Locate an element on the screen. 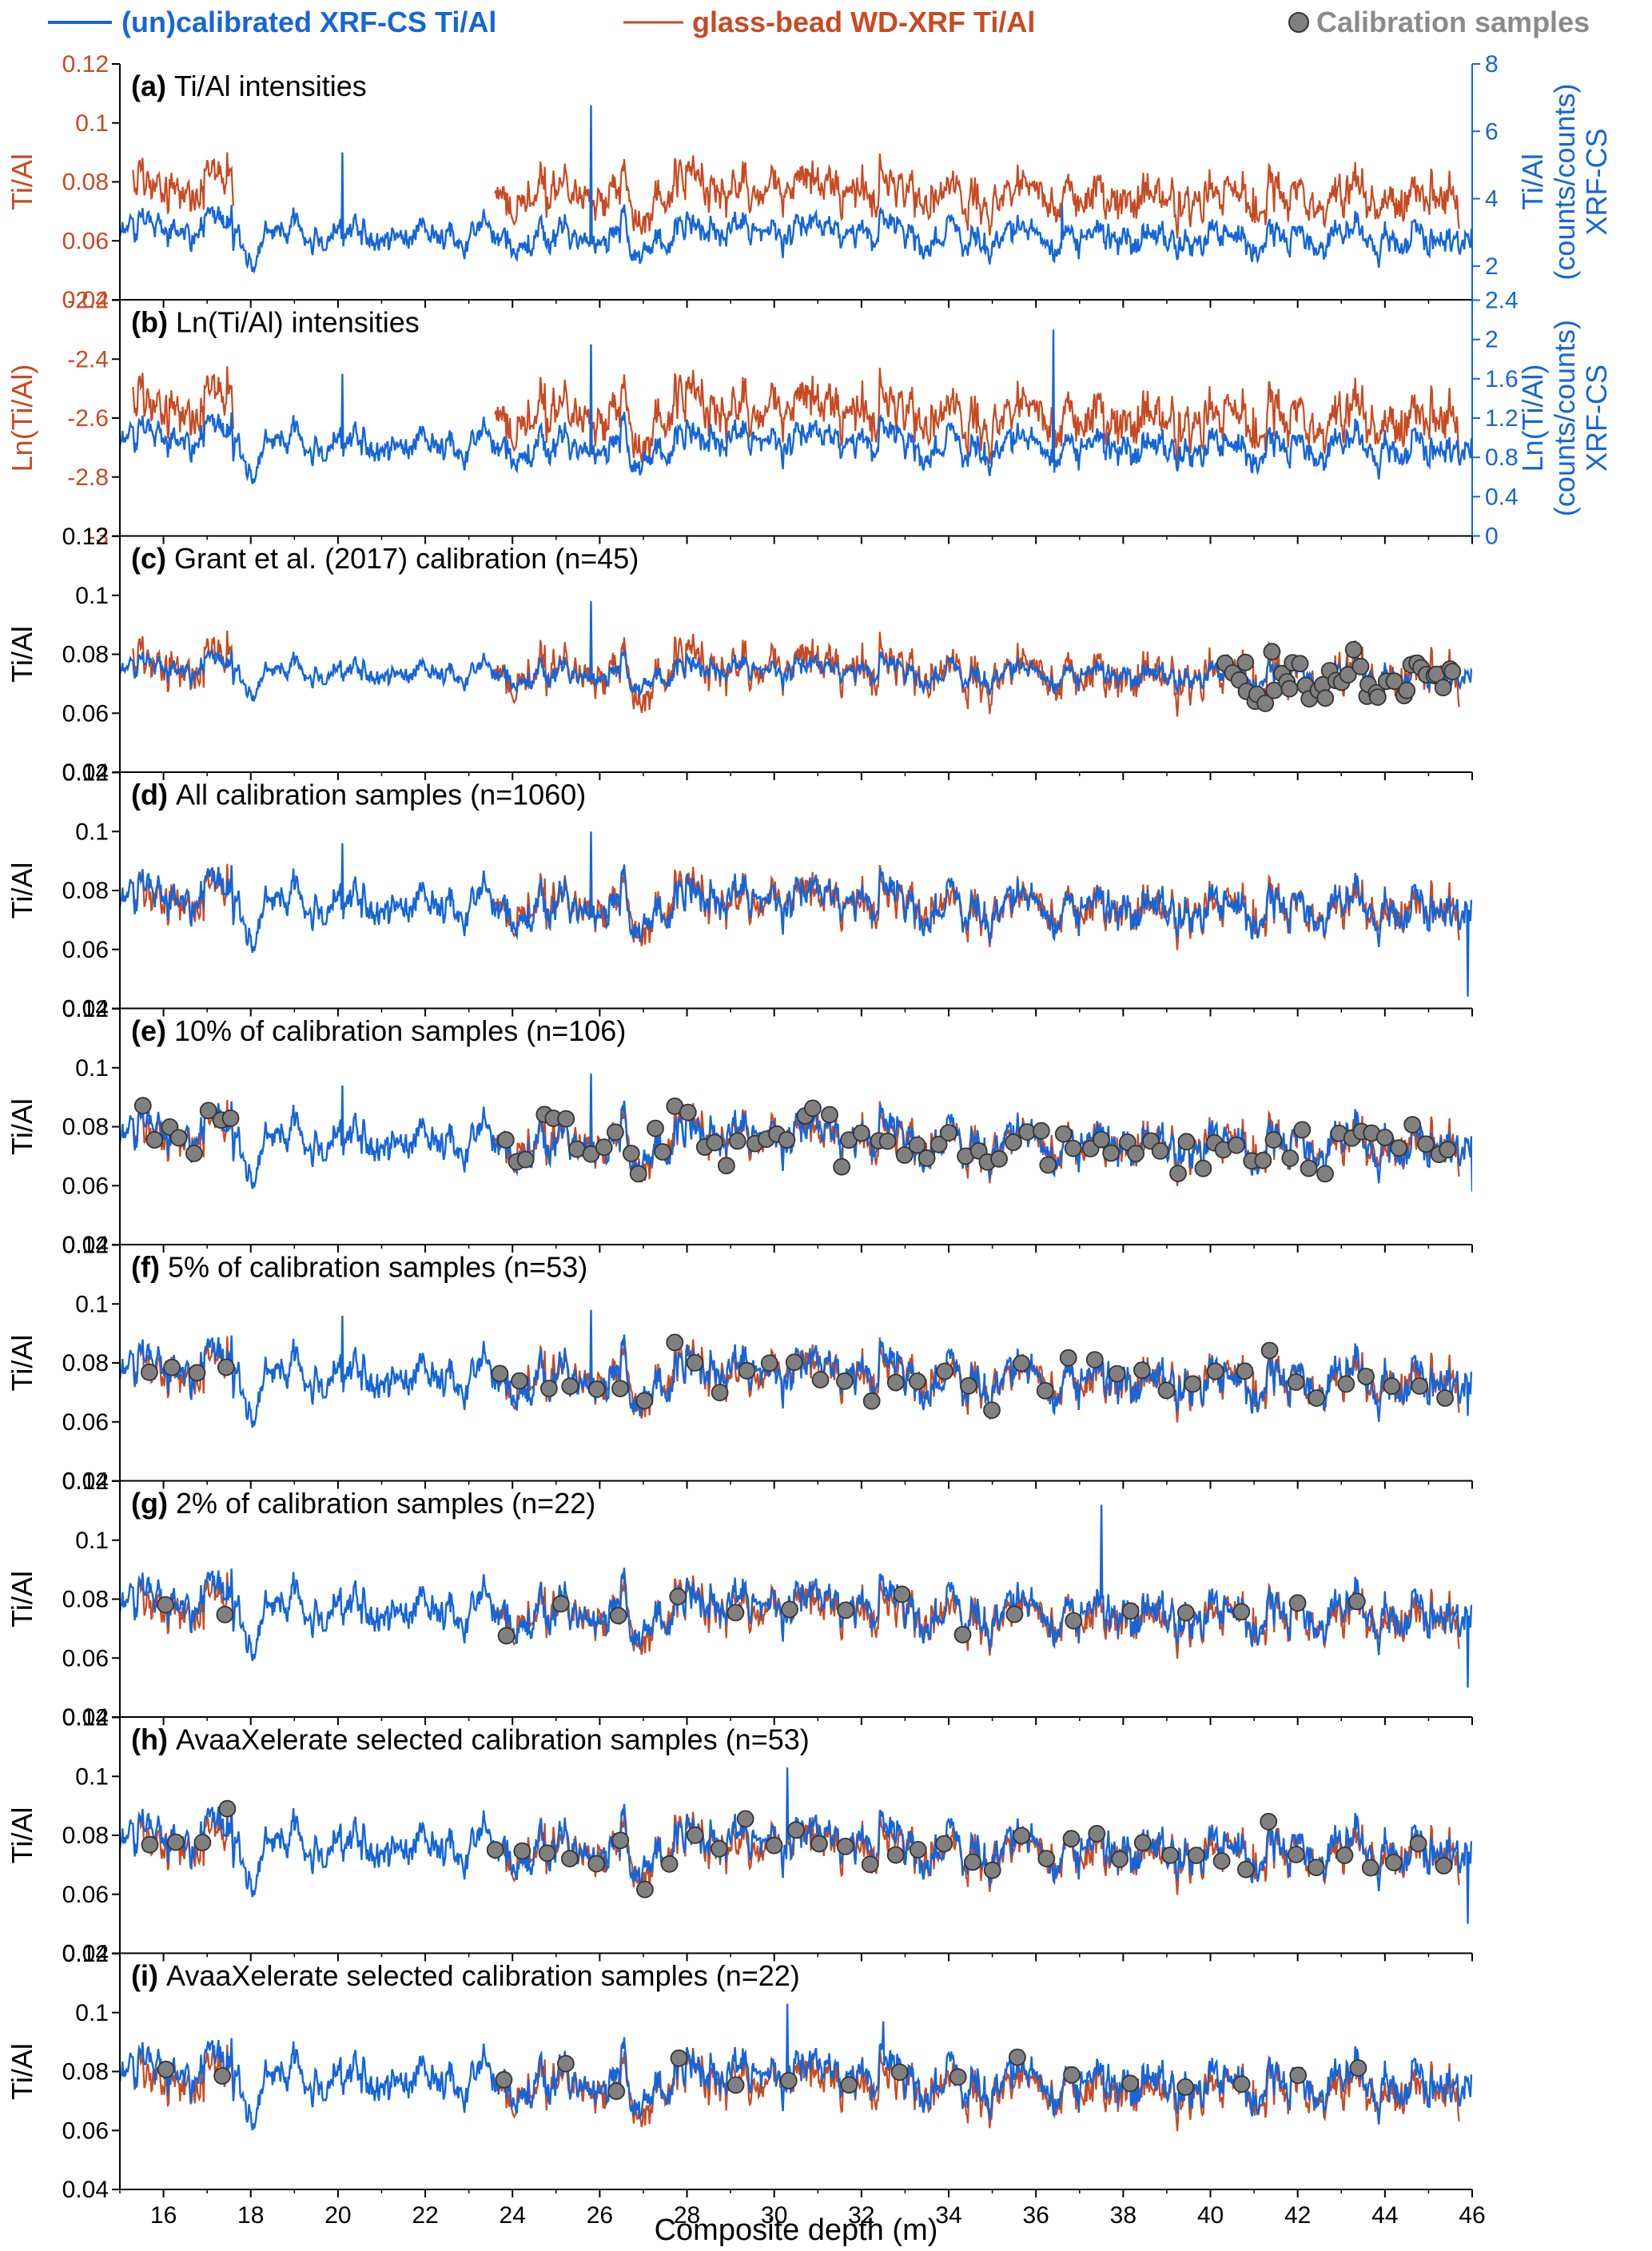  x-tick-label: 36 is located at coordinates (1036, 2215).